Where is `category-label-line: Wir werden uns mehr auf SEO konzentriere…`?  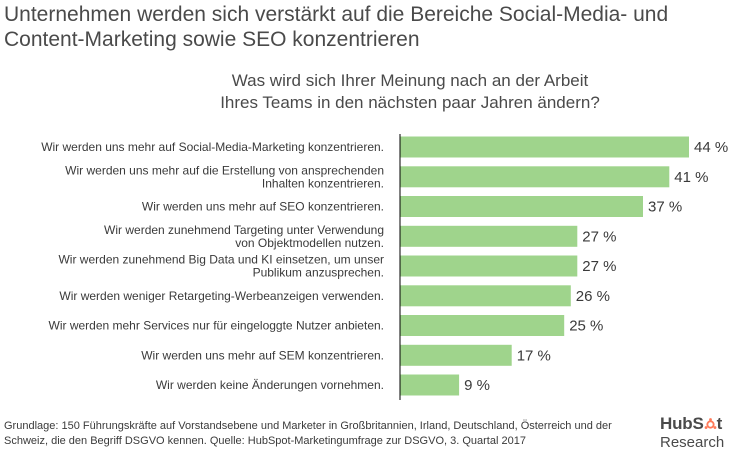
category-label-line: Wir werden uns mehr auf SEO konzentriere… is located at coordinates (263, 207).